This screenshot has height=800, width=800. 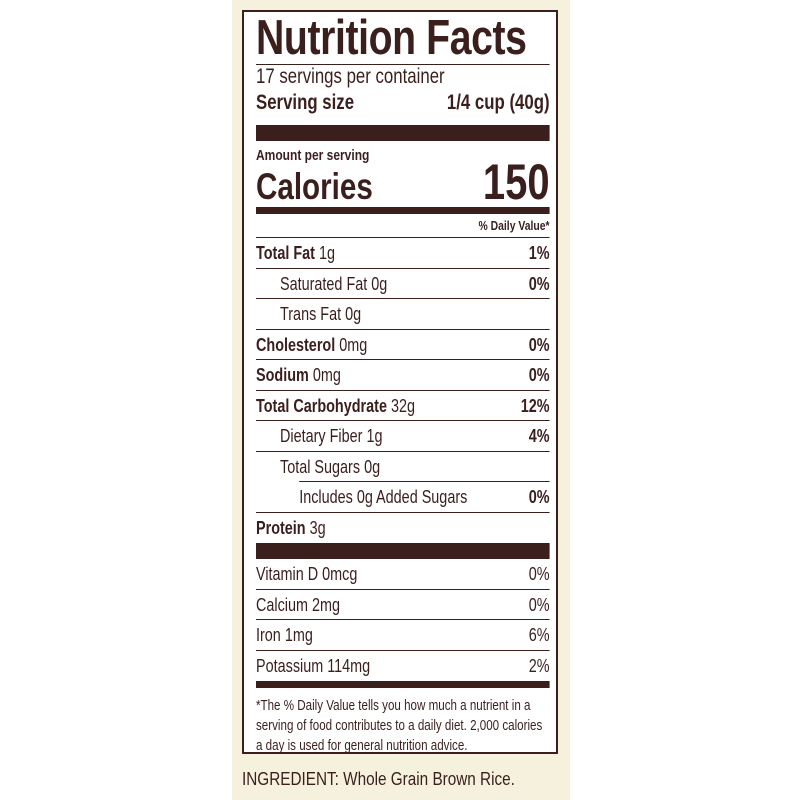 I want to click on ingredient-list: INGREDIENT: Whole Grain Brown Rice., so click(x=378, y=779).